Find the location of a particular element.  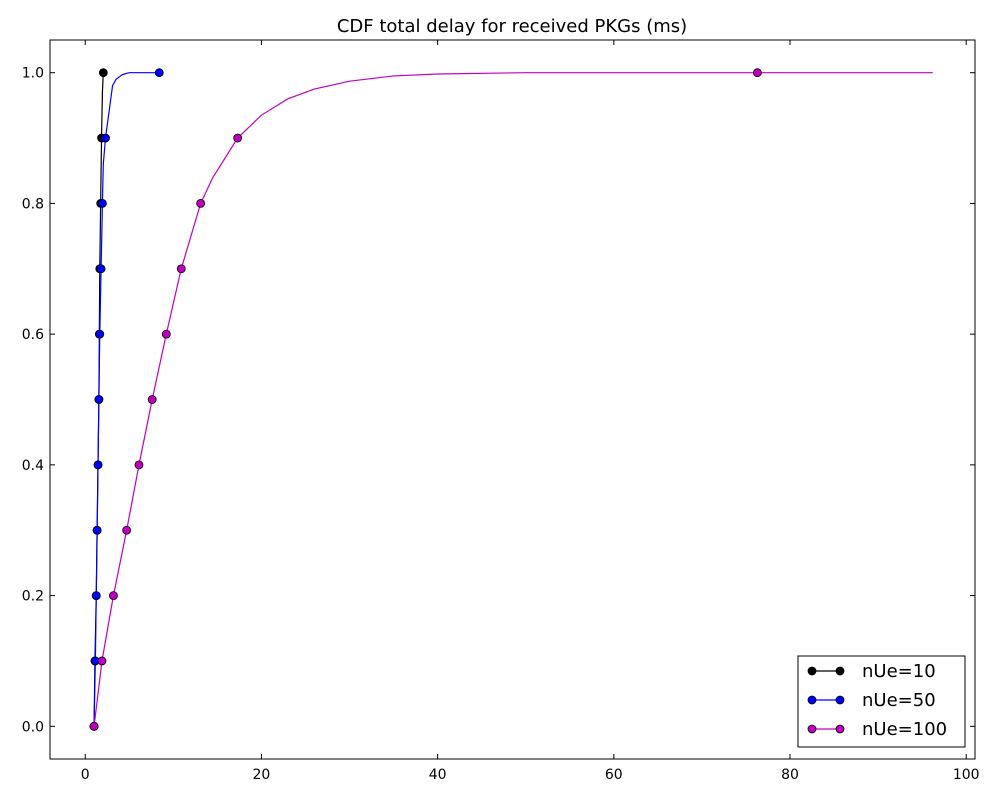

legend: nUe=10 nUe=50 nUe=100 is located at coordinates (881, 701).